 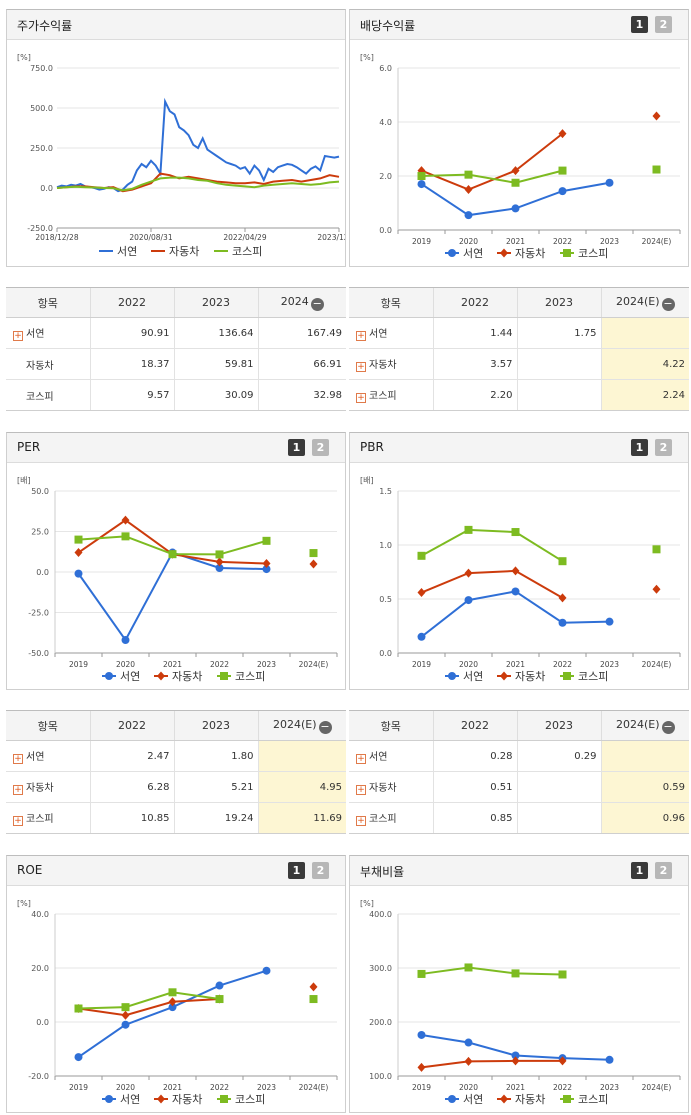 What do you see at coordinates (41, 108) in the screenshot?
I see `y-tick-label: 500.0` at bounding box center [41, 108].